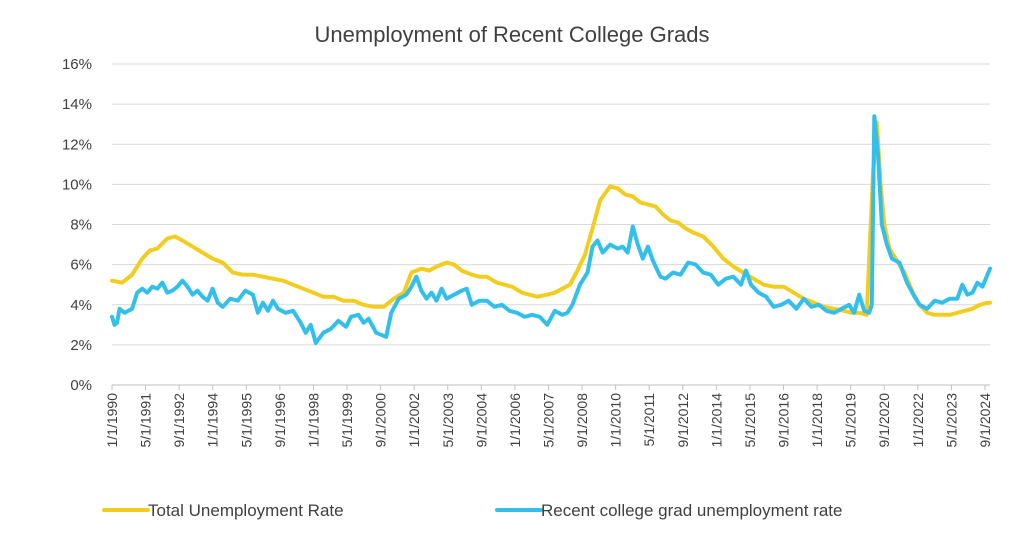  I want to click on x-tick-label: 1/1/1998, so click(313, 420).